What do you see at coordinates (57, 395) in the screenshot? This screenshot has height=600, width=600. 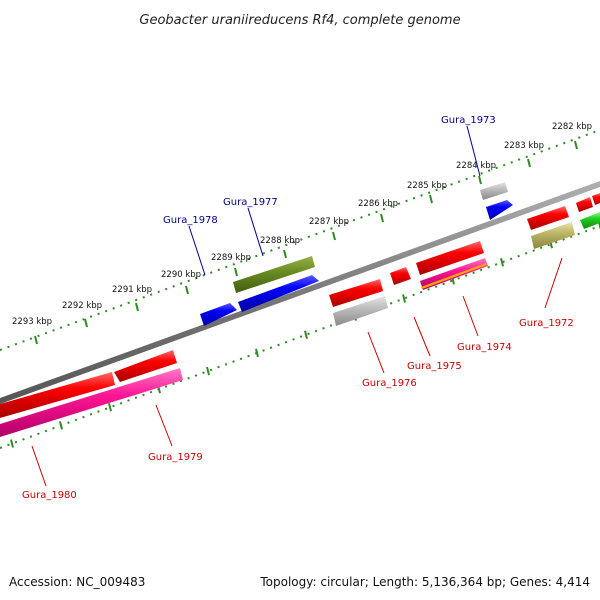 I see `gene-gura-1980` at bounding box center [57, 395].